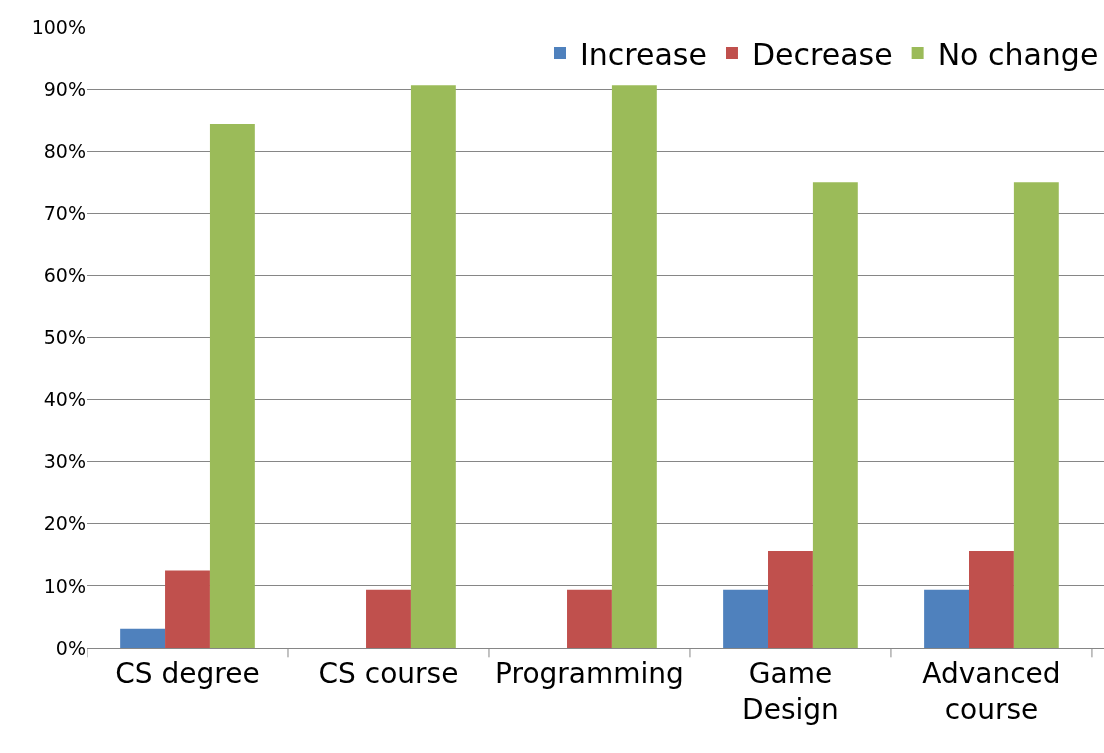 The width and height of the screenshot is (1104, 753). I want to click on legend-label: Decrease, so click(822, 54).